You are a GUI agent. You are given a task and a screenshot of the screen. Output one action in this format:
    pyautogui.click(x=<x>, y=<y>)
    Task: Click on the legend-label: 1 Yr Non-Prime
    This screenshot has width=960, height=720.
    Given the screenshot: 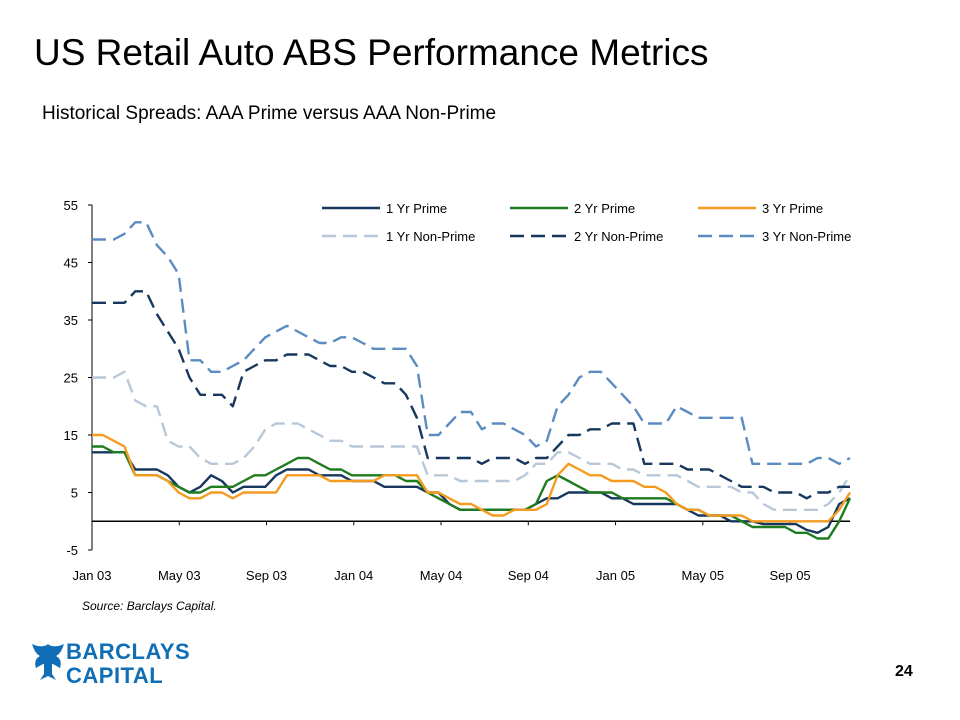 What is the action you would take?
    pyautogui.click(x=430, y=236)
    